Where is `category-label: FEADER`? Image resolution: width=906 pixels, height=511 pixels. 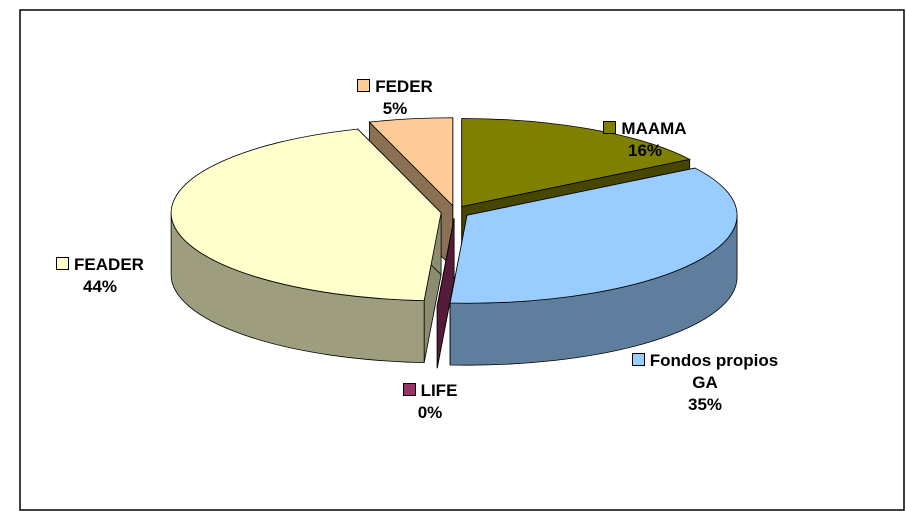
category-label: FEADER is located at coordinates (109, 264).